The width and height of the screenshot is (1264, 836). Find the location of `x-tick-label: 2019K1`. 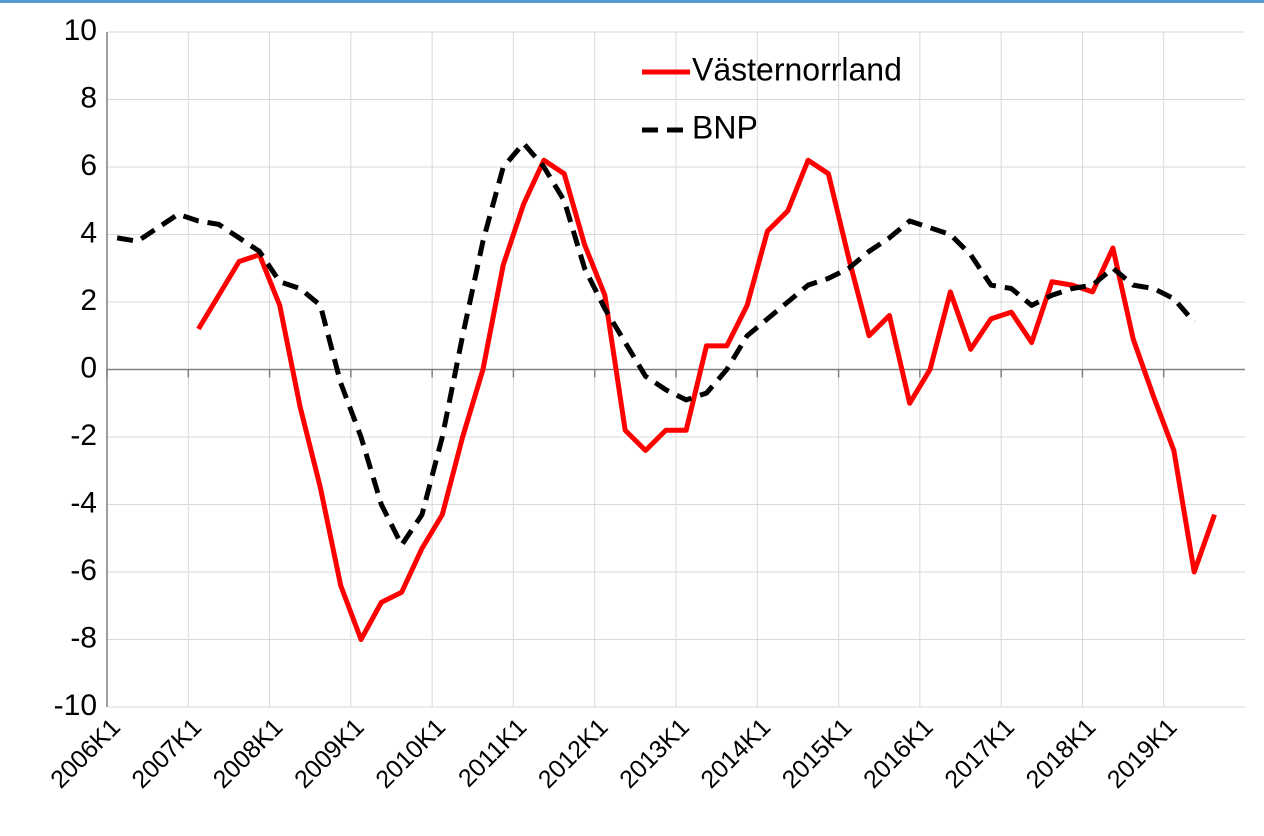

x-tick-label: 2019K1 is located at coordinates (1142, 753).